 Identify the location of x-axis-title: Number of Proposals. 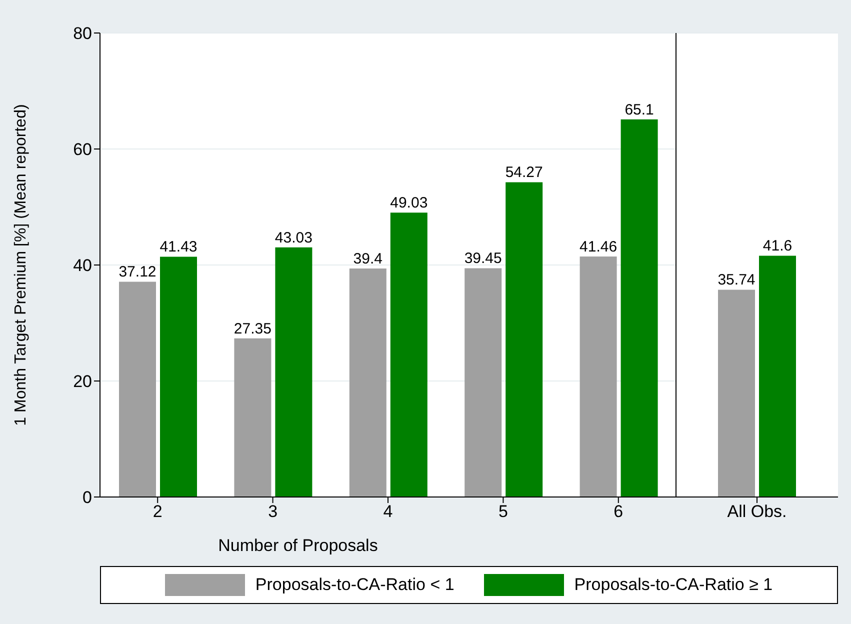
(298, 545).